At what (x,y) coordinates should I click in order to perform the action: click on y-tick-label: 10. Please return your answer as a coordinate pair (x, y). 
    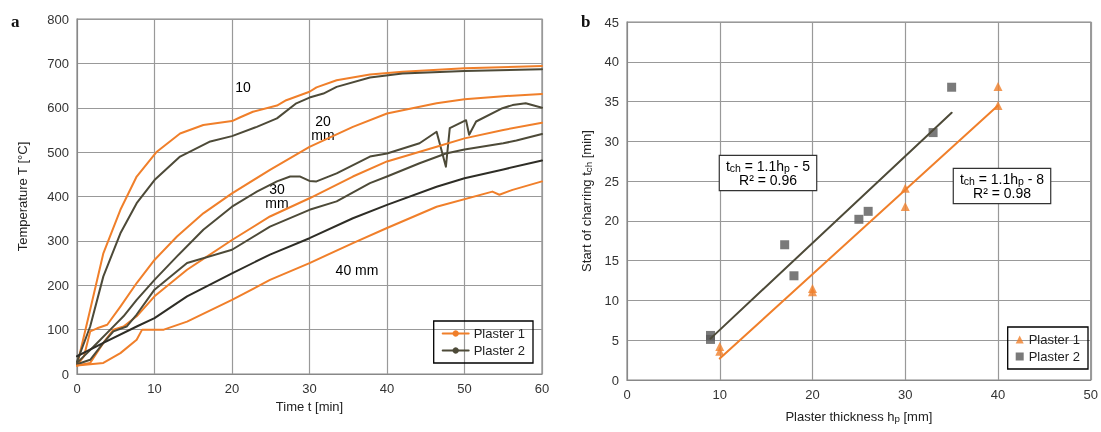
    Looking at the image, I should click on (611, 300).